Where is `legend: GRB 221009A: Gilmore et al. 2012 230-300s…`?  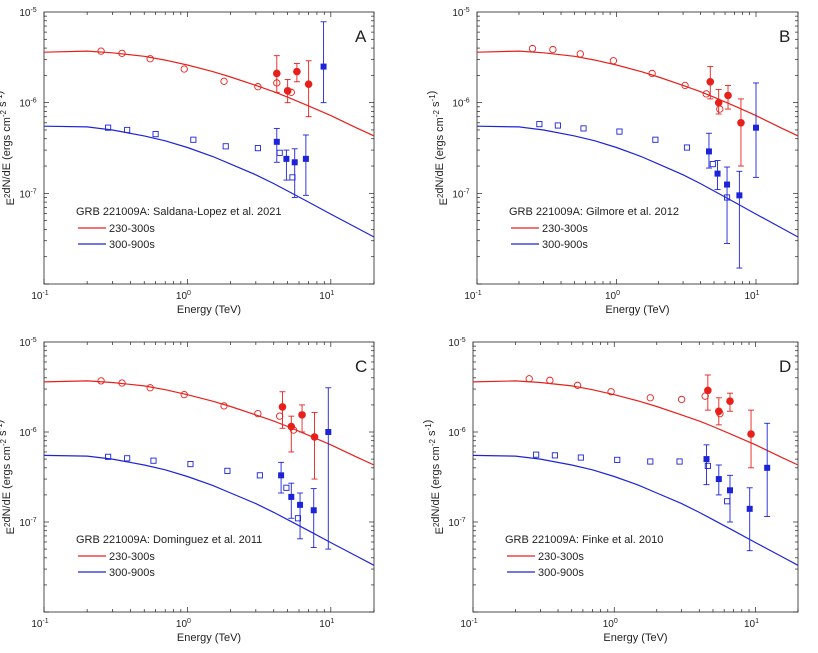
legend: GRB 221009A: Gilmore et al. 2012 230-300s… is located at coordinates (594, 228).